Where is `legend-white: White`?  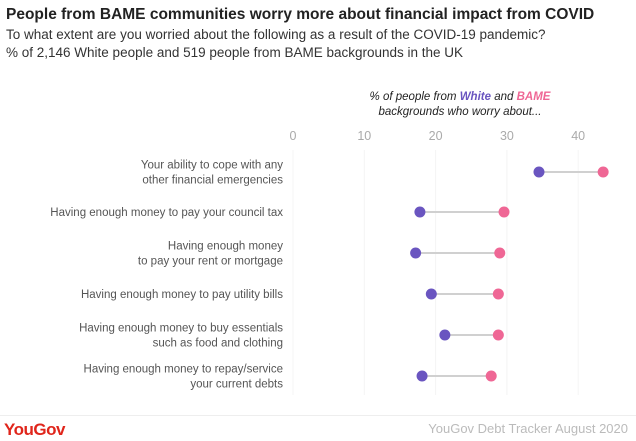
legend-white: White is located at coordinates (476, 97).